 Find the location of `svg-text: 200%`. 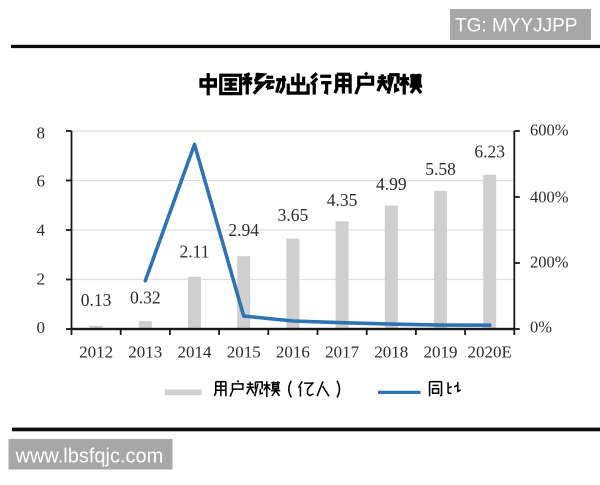

svg-text: 200% is located at coordinates (549, 262).